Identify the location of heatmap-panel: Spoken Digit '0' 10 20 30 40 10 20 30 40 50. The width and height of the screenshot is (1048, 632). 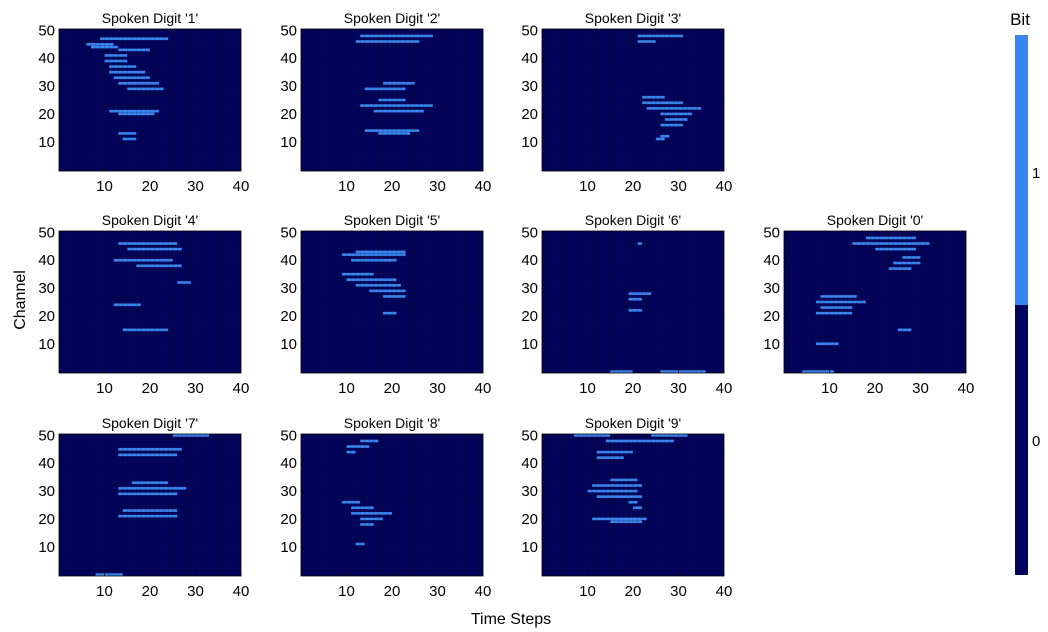
(868, 304).